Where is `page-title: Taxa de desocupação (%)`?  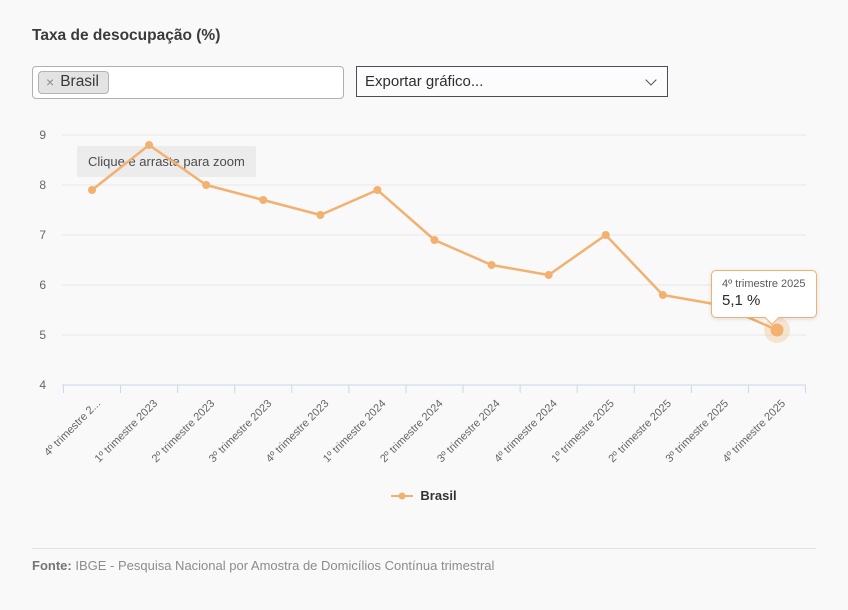 page-title: Taxa de desocupação (%) is located at coordinates (126, 35).